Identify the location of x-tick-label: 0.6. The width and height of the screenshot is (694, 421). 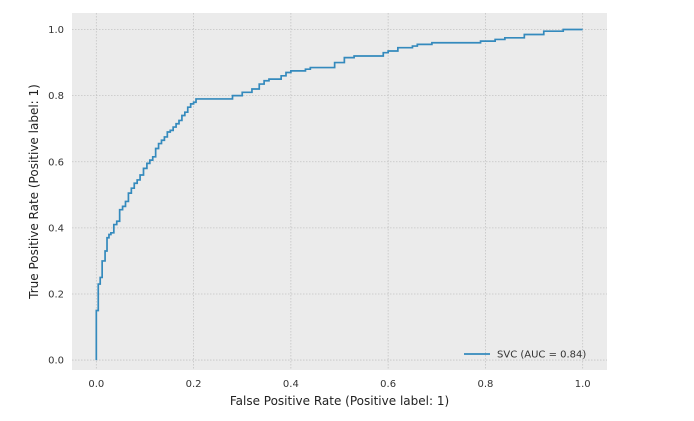
(388, 384).